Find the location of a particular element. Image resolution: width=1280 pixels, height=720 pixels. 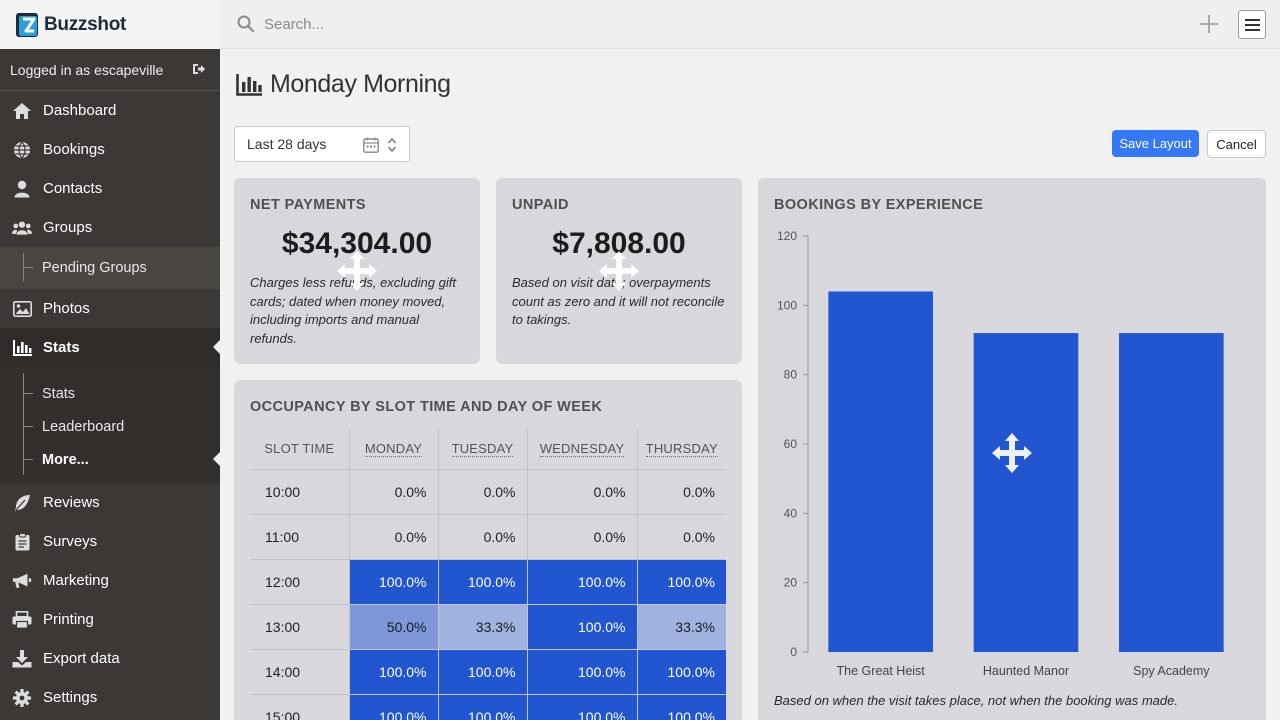

sidebar-item-pending-groups: Pending Groups is located at coordinates (110, 267).